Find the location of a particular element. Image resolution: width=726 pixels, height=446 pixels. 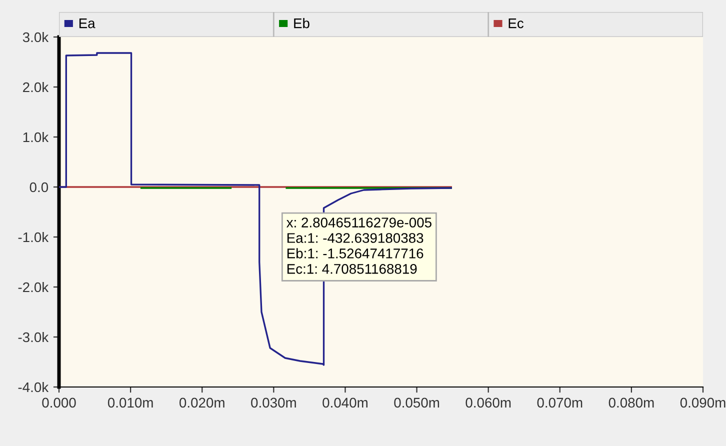

x-tick-label: 0.050m is located at coordinates (417, 403).